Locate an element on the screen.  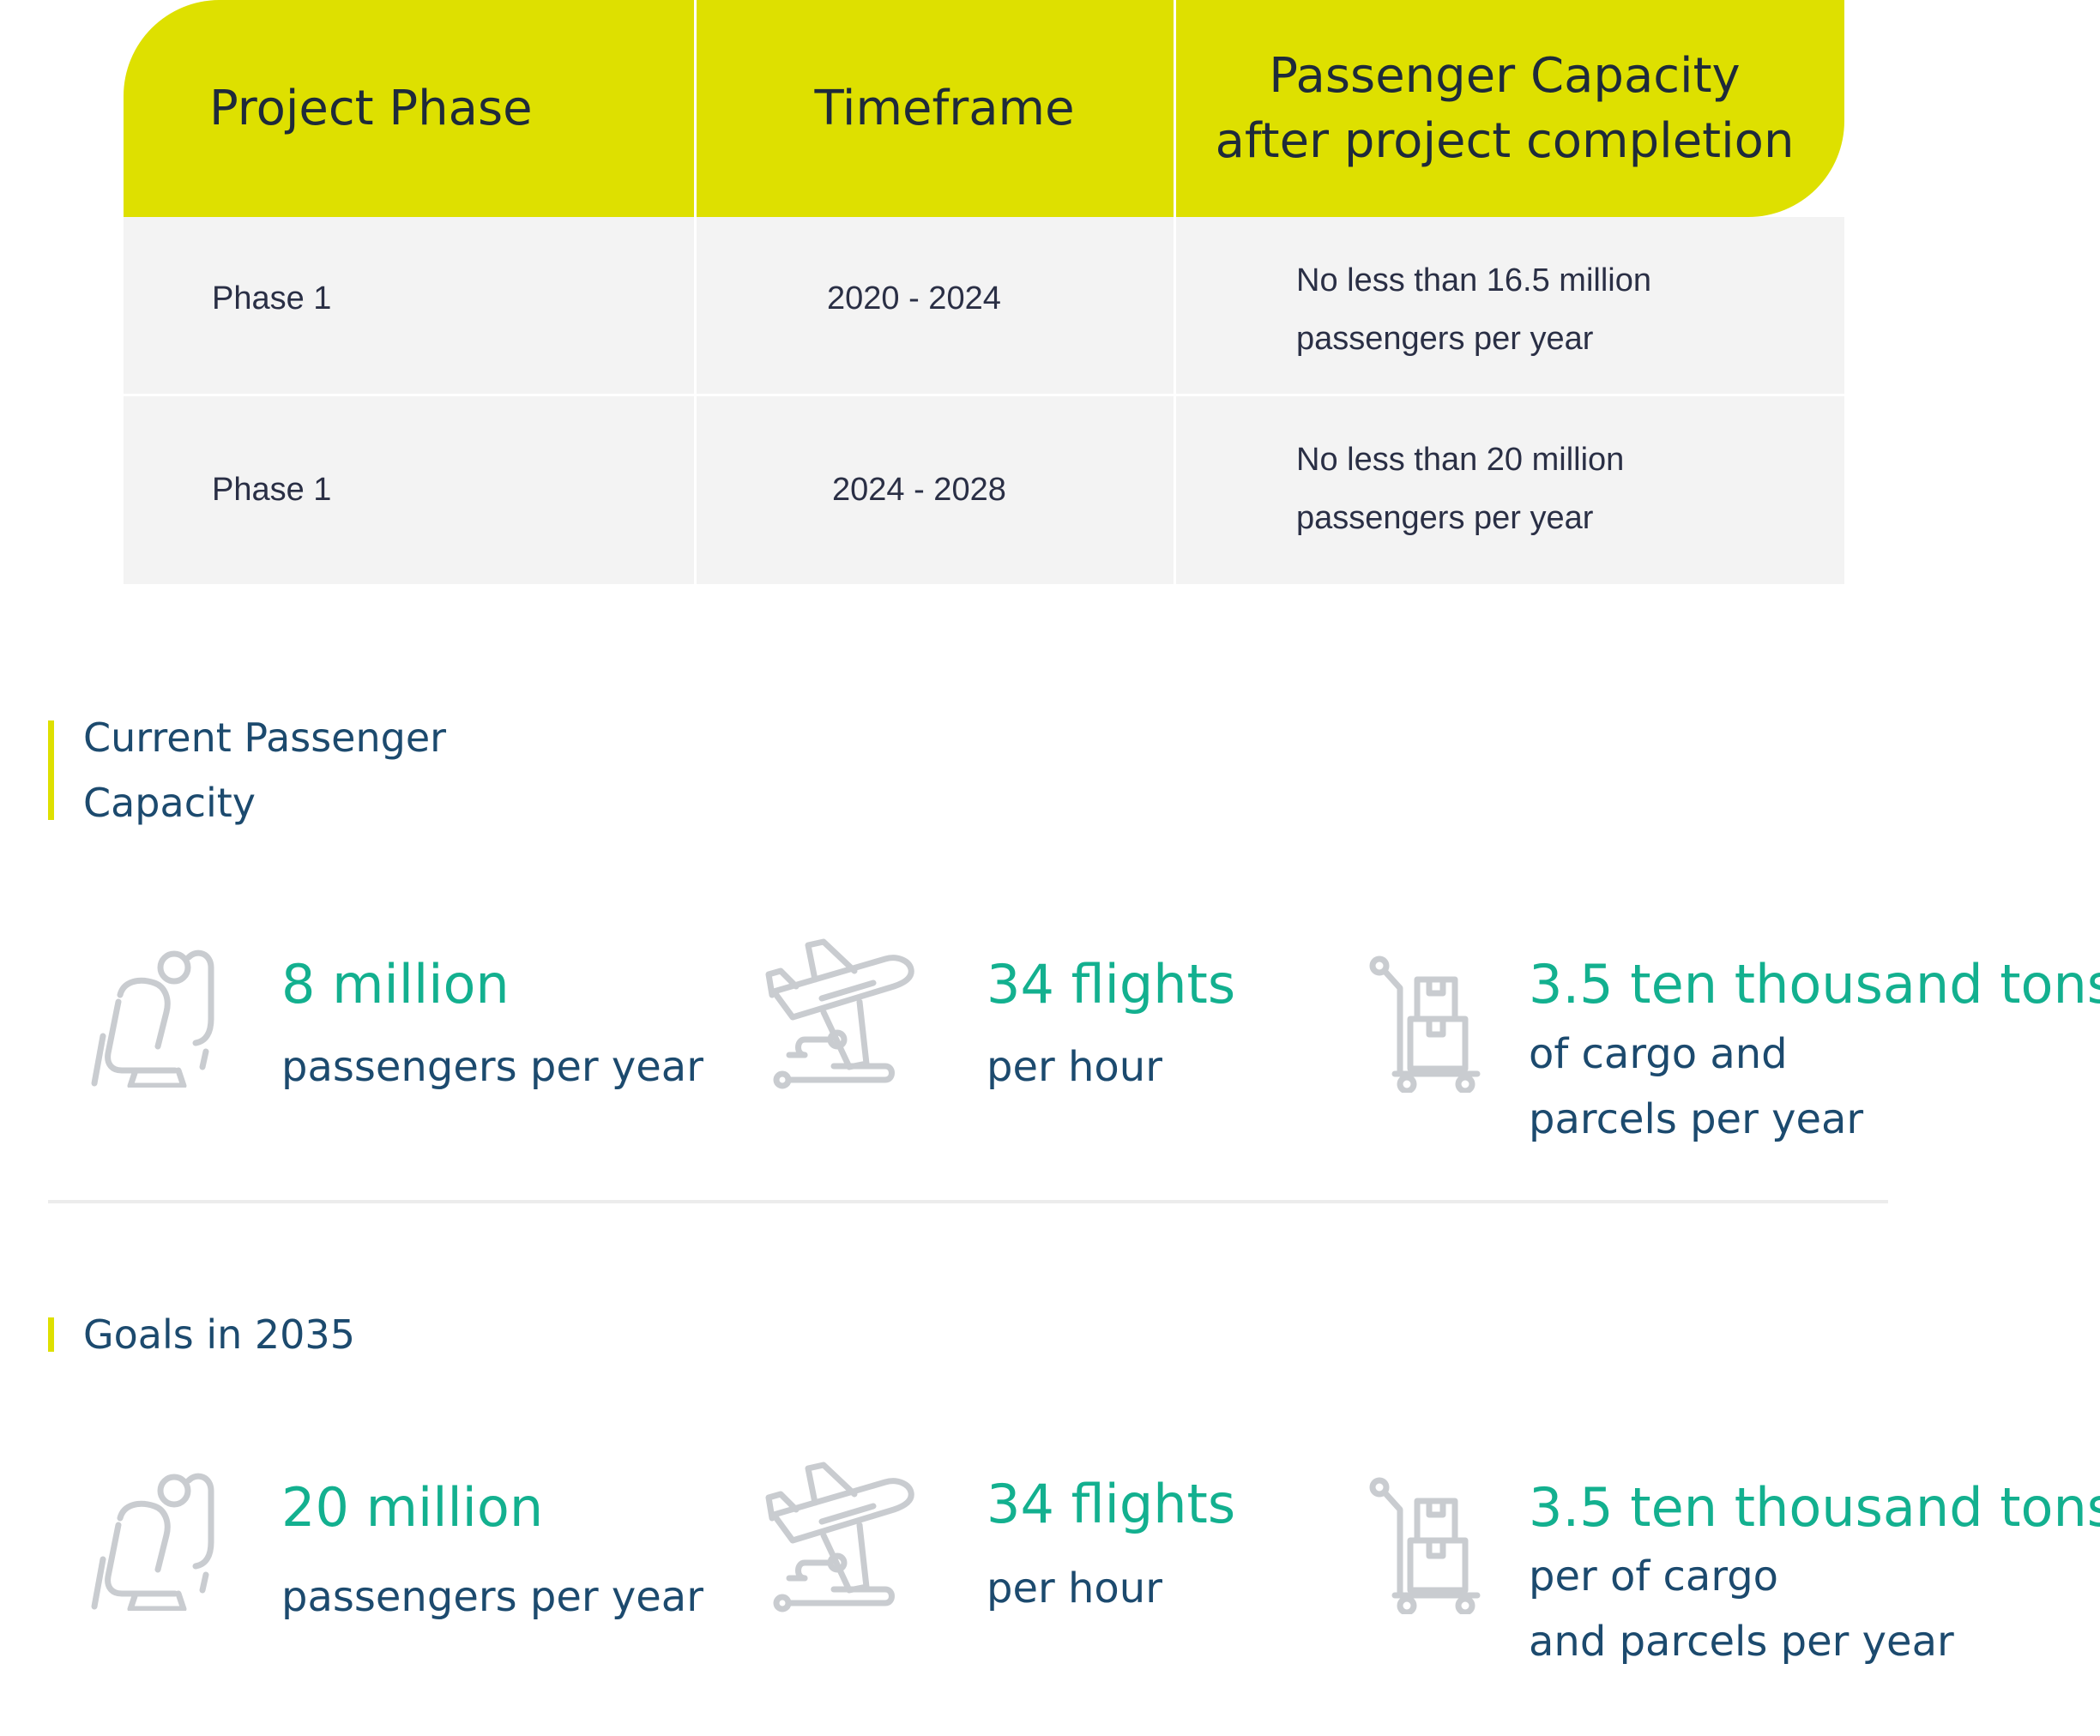
stat-value: 8 million is located at coordinates (395, 984).